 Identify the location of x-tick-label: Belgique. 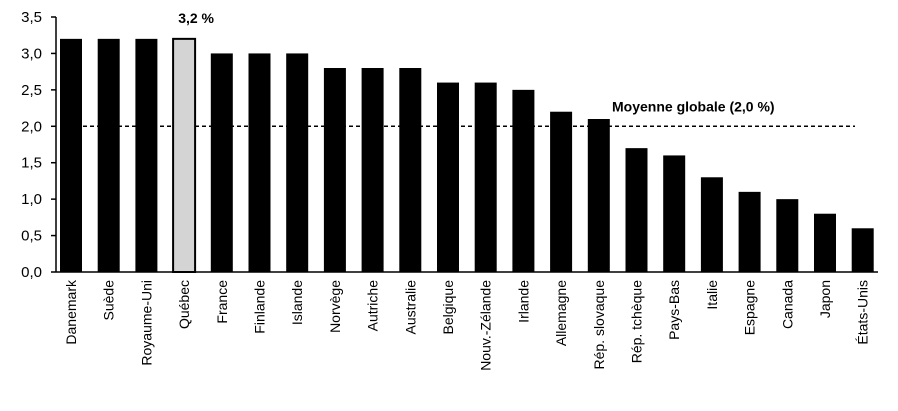
(448, 307).